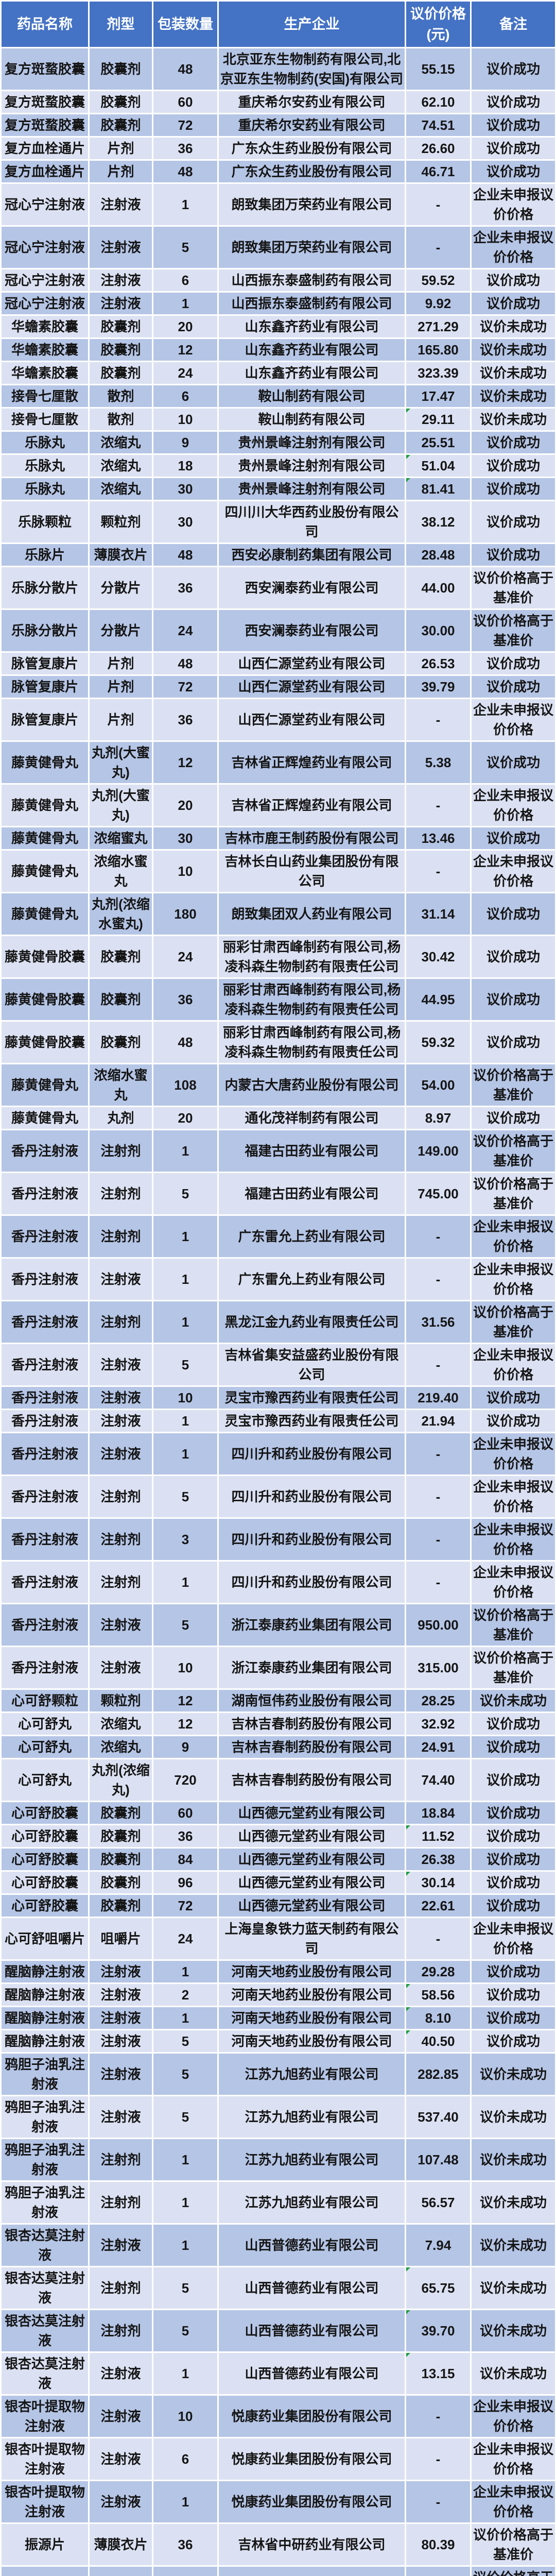  Describe the element at coordinates (185, 1859) in the screenshot. I see `cell-package-qty: 84` at that location.